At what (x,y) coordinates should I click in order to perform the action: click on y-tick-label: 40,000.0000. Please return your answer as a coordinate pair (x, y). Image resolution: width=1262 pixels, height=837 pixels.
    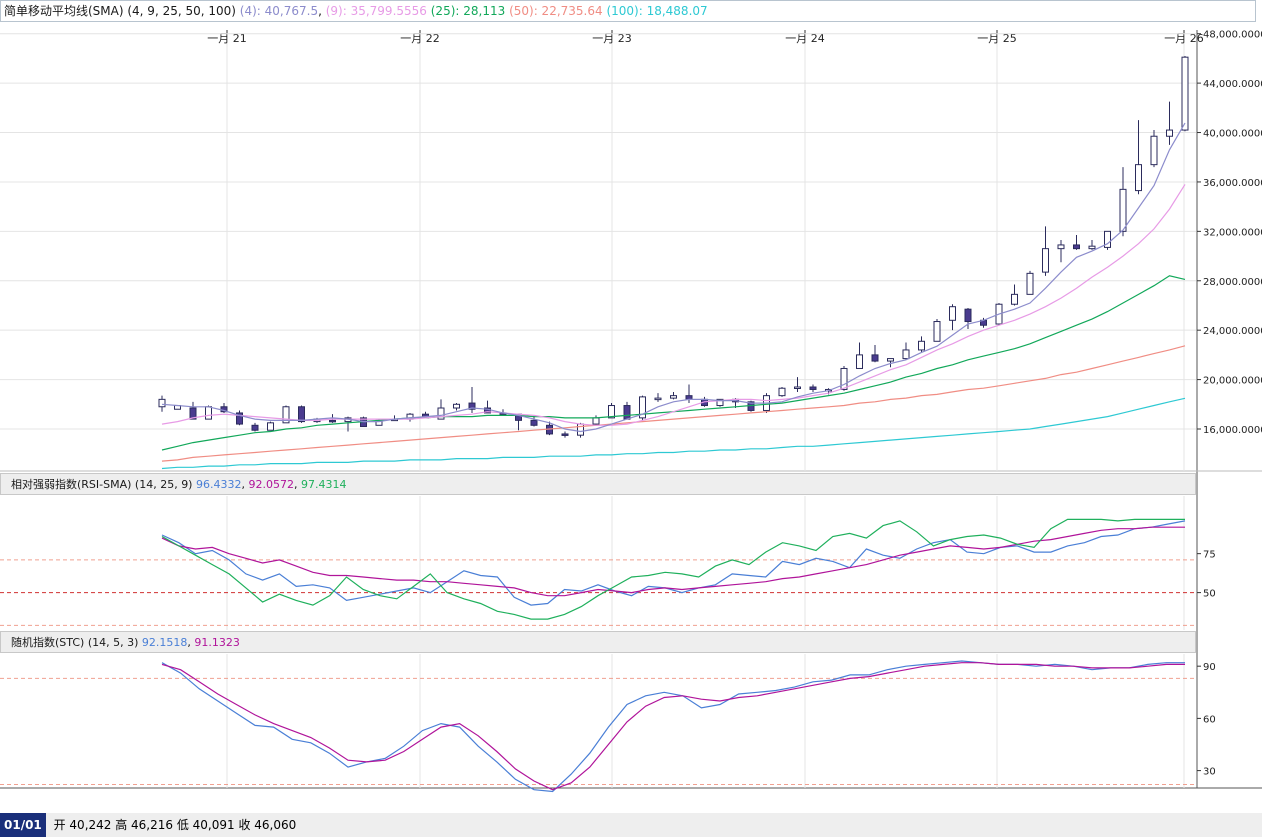
    Looking at the image, I should click on (1232, 134).